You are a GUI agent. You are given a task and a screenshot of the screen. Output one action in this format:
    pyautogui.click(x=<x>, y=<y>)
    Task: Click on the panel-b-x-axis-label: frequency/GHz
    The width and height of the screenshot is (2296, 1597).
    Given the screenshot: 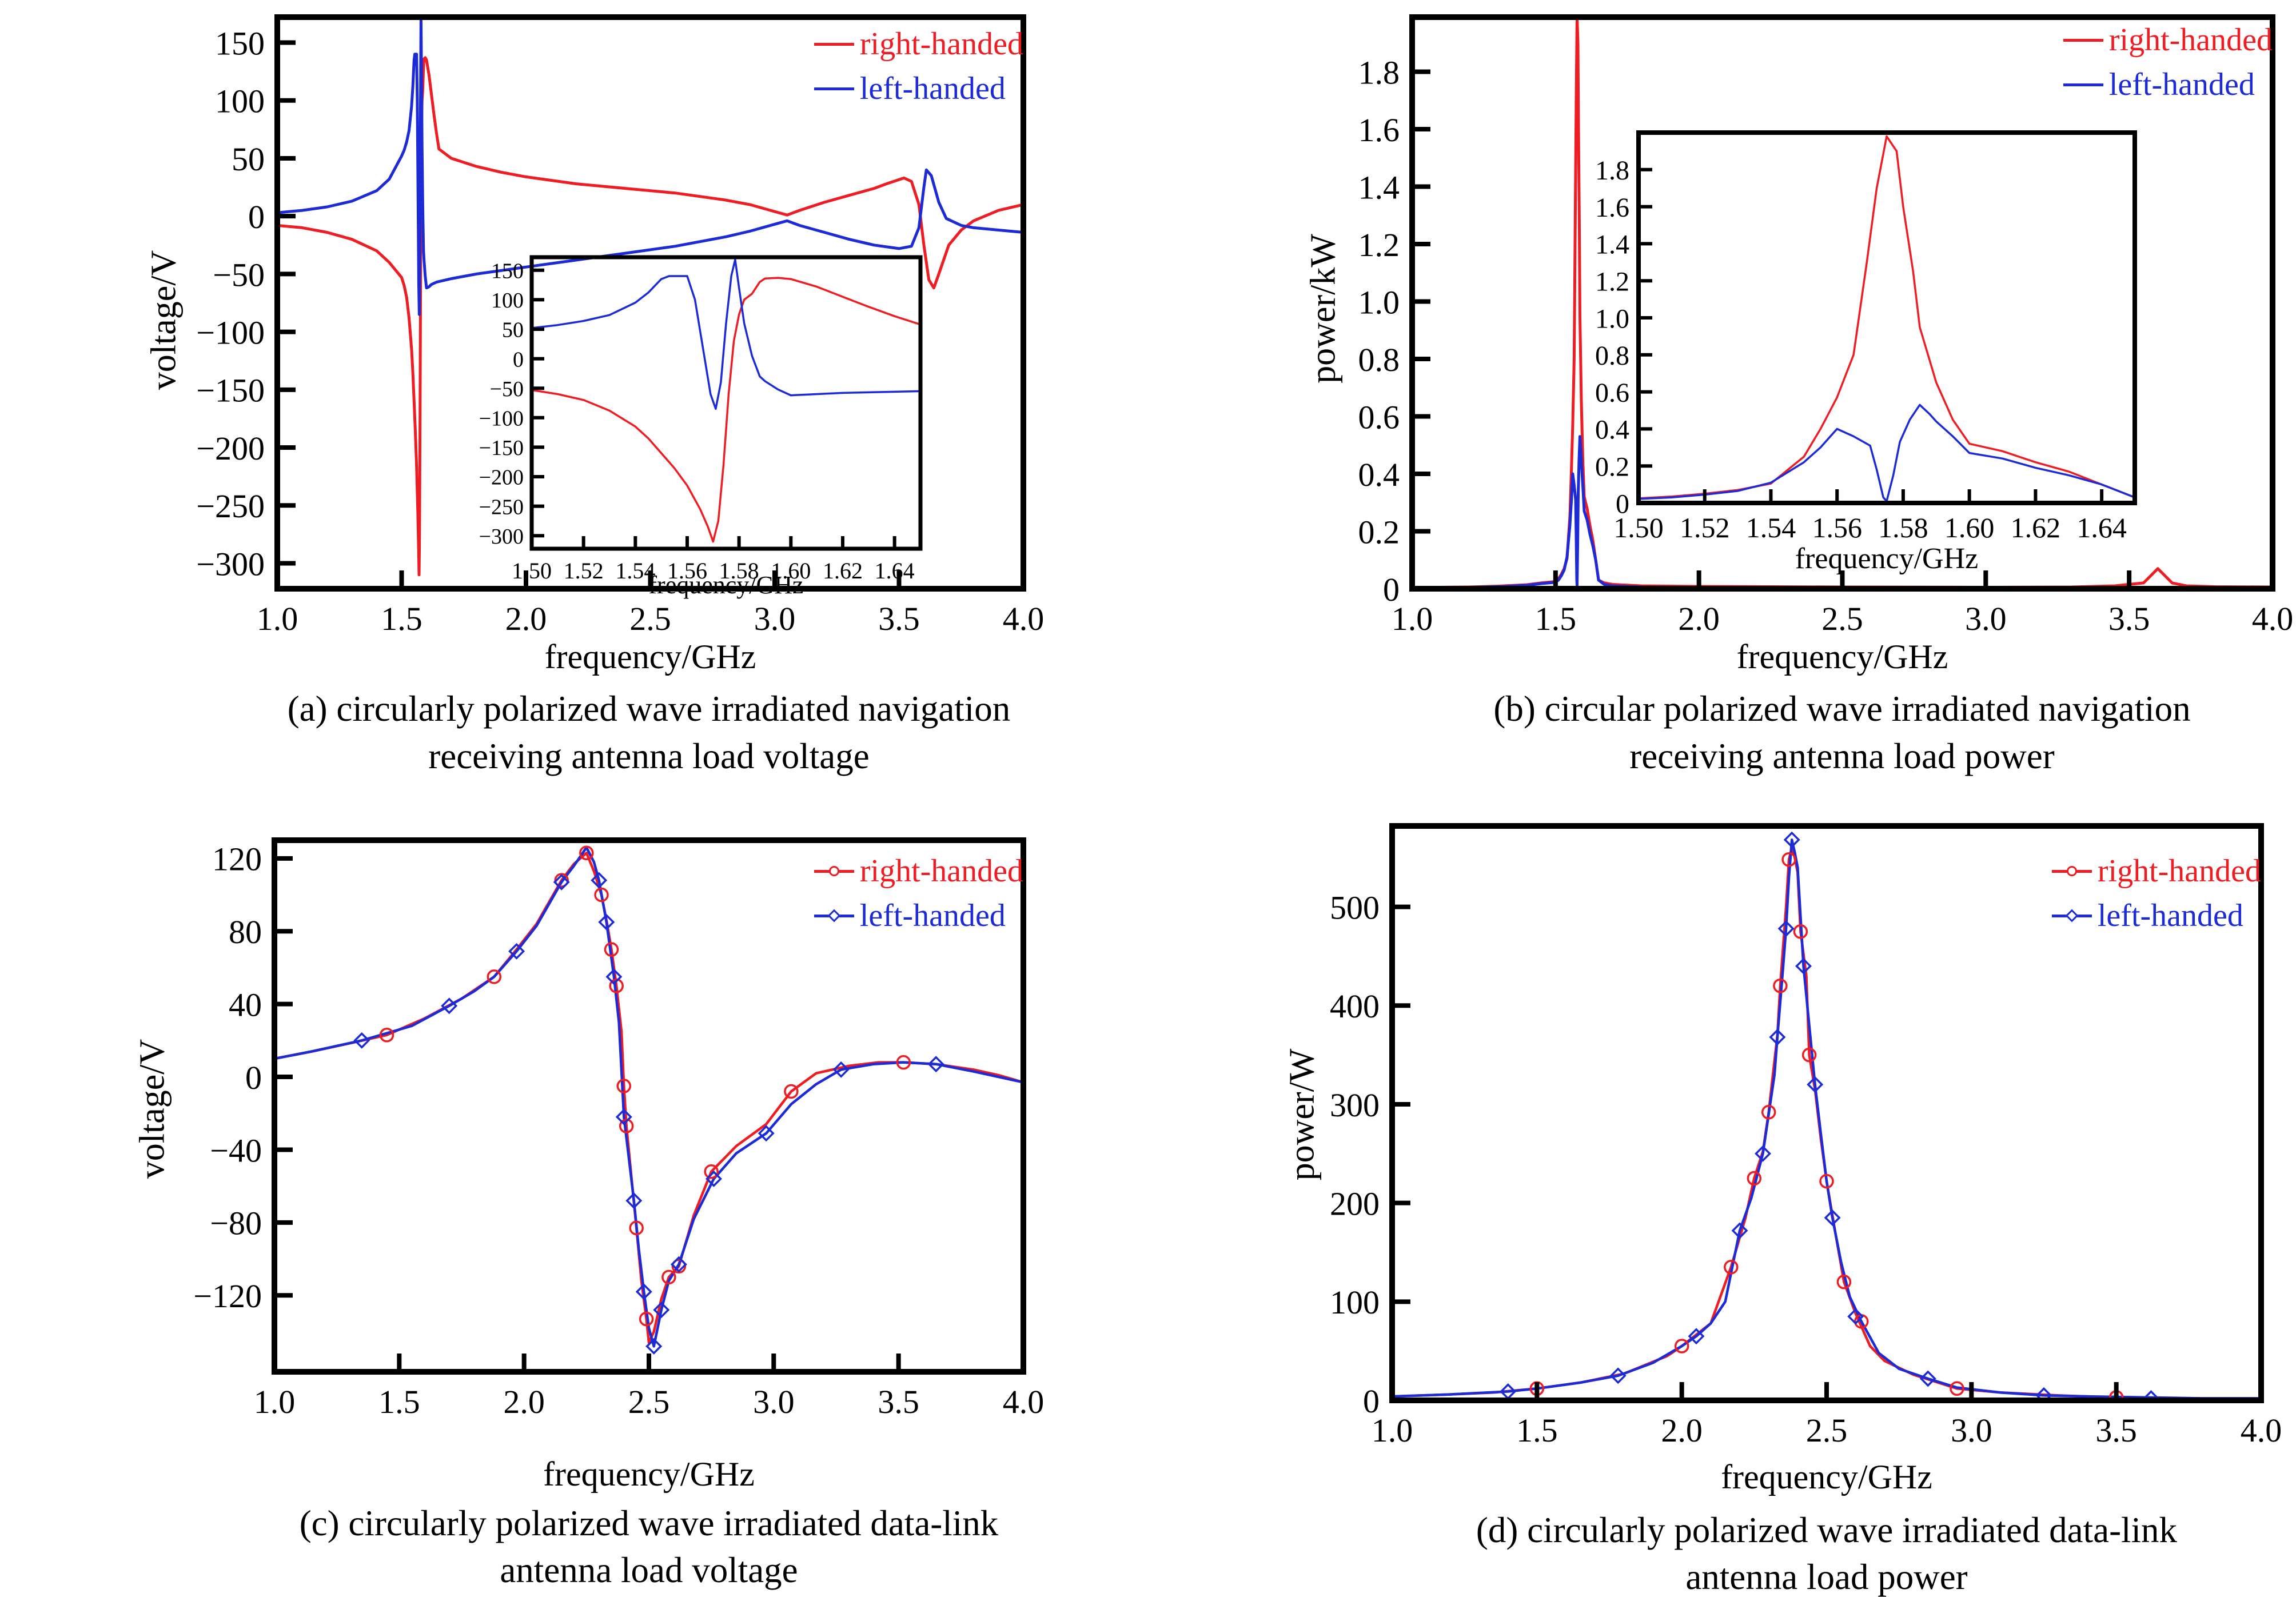 What is the action you would take?
    pyautogui.click(x=1842, y=657)
    